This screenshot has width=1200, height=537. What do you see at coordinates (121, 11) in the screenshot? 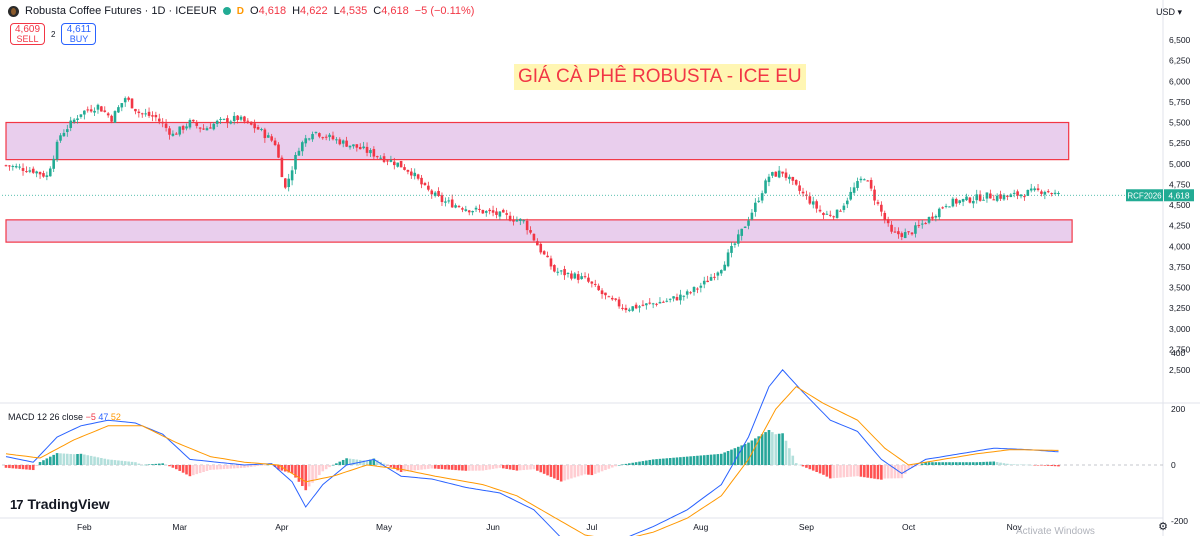
I see `symbol-title: Robusta Coffee Futures · 1D · ICEEUR` at bounding box center [121, 11].